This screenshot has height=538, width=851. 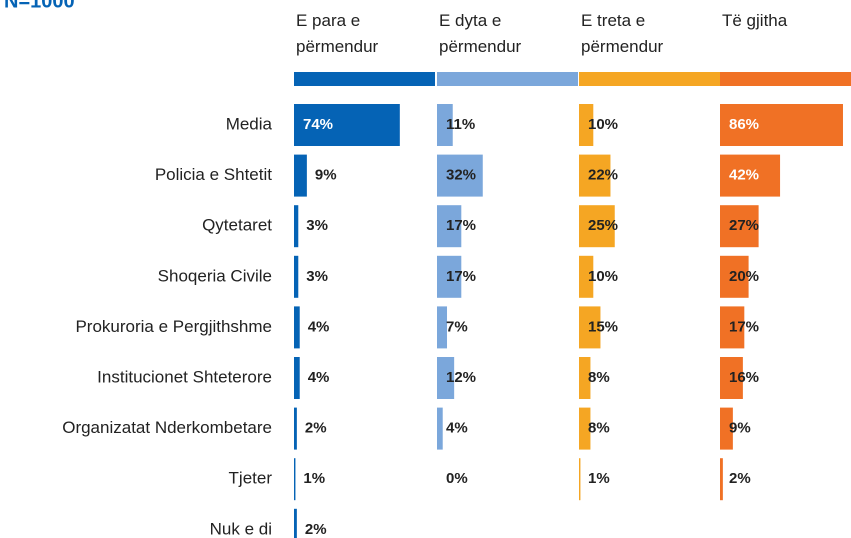 I want to click on value-label: 0%, so click(x=457, y=478).